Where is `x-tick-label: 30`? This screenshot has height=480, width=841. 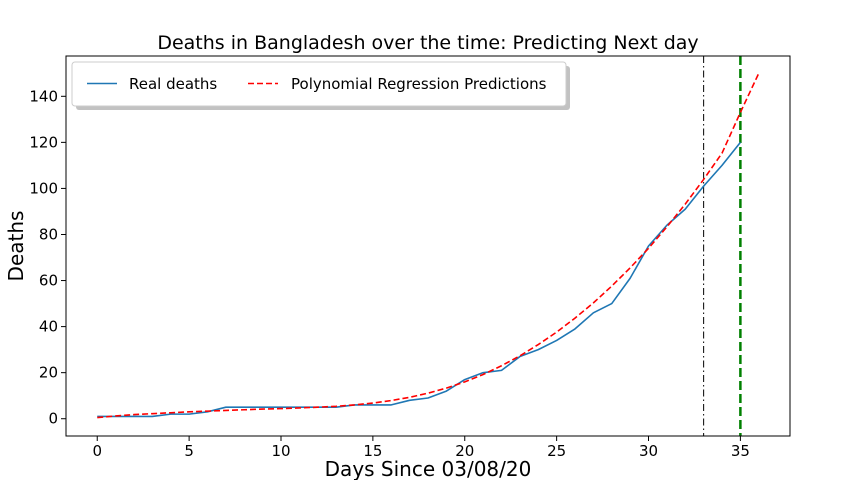
x-tick-label: 30 is located at coordinates (648, 451).